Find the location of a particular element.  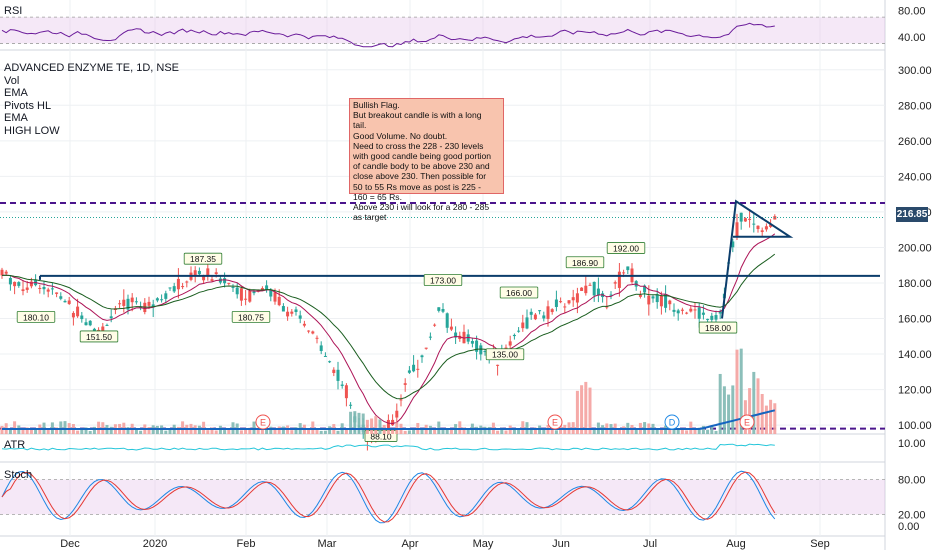

legend-high-low: HIGH LOW is located at coordinates (32, 130).